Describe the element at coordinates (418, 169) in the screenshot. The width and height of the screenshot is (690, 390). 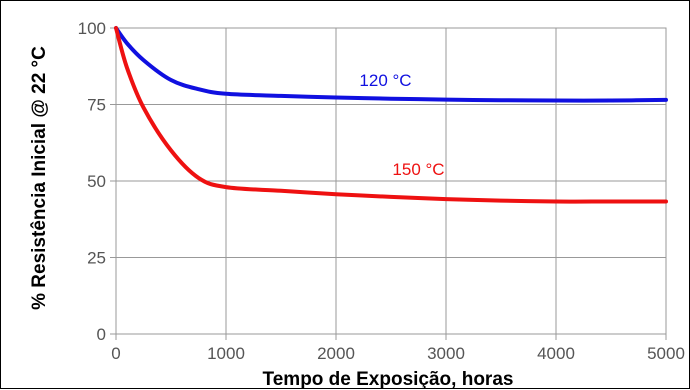
I see `series-label-150c: 150 °C` at that location.